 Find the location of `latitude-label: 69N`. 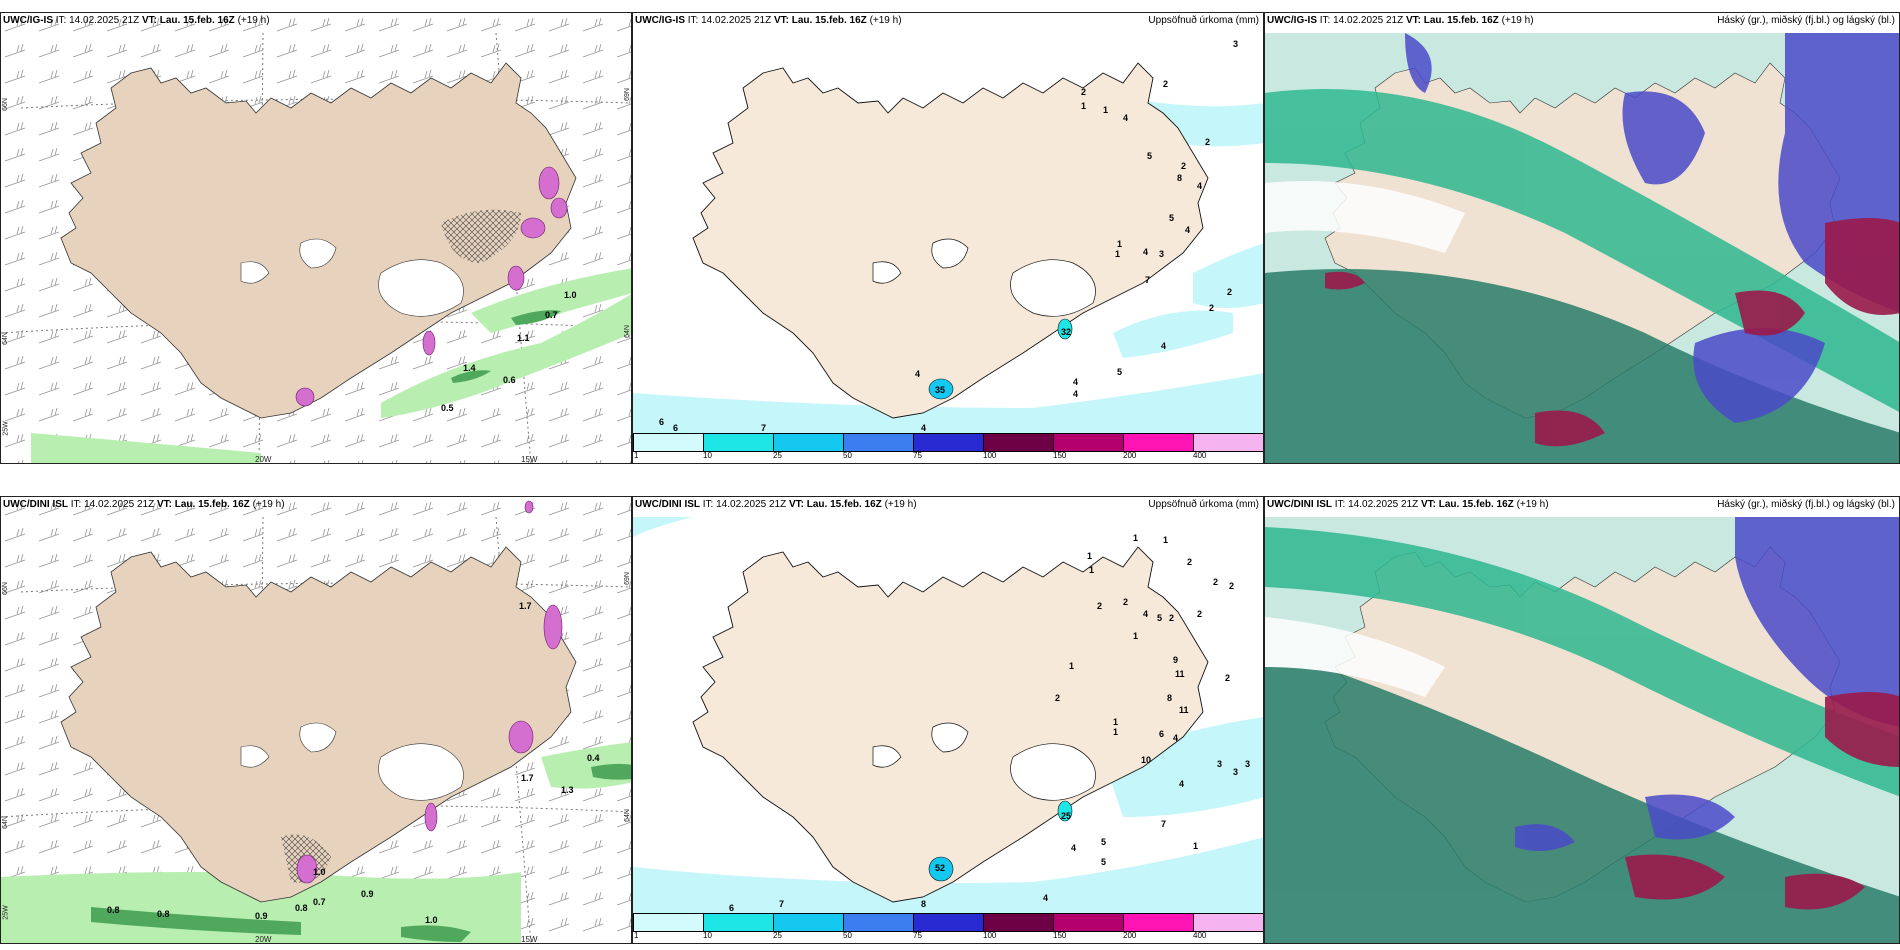

latitude-label: 69N is located at coordinates (627, 94).